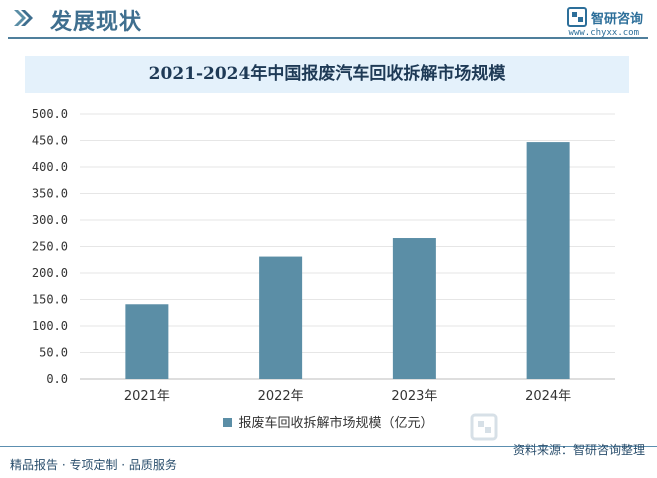  What do you see at coordinates (50, 300) in the screenshot?
I see `y-tick-label: 150.0` at bounding box center [50, 300].